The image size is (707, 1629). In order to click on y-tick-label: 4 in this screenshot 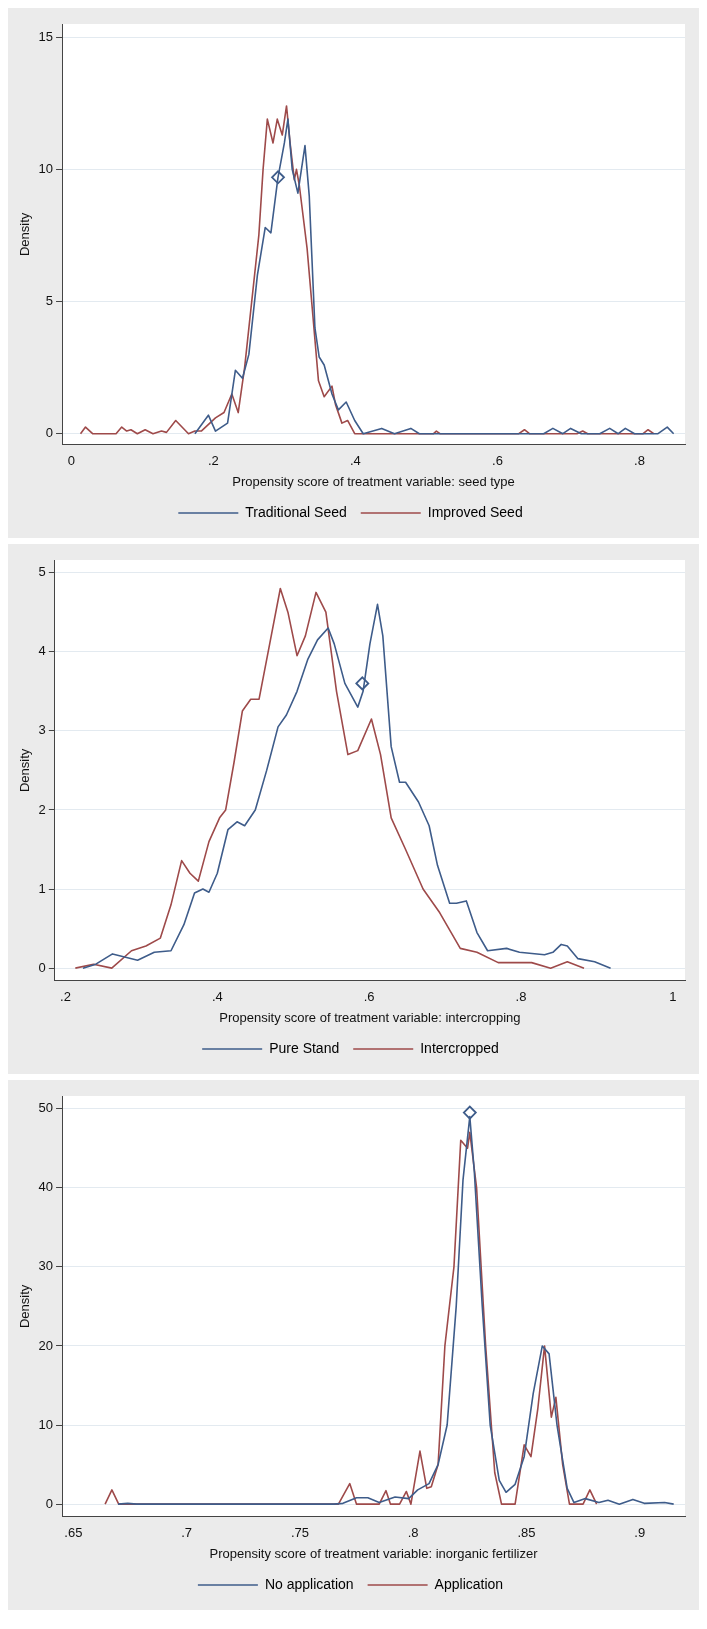, I will do `click(42, 651)`.